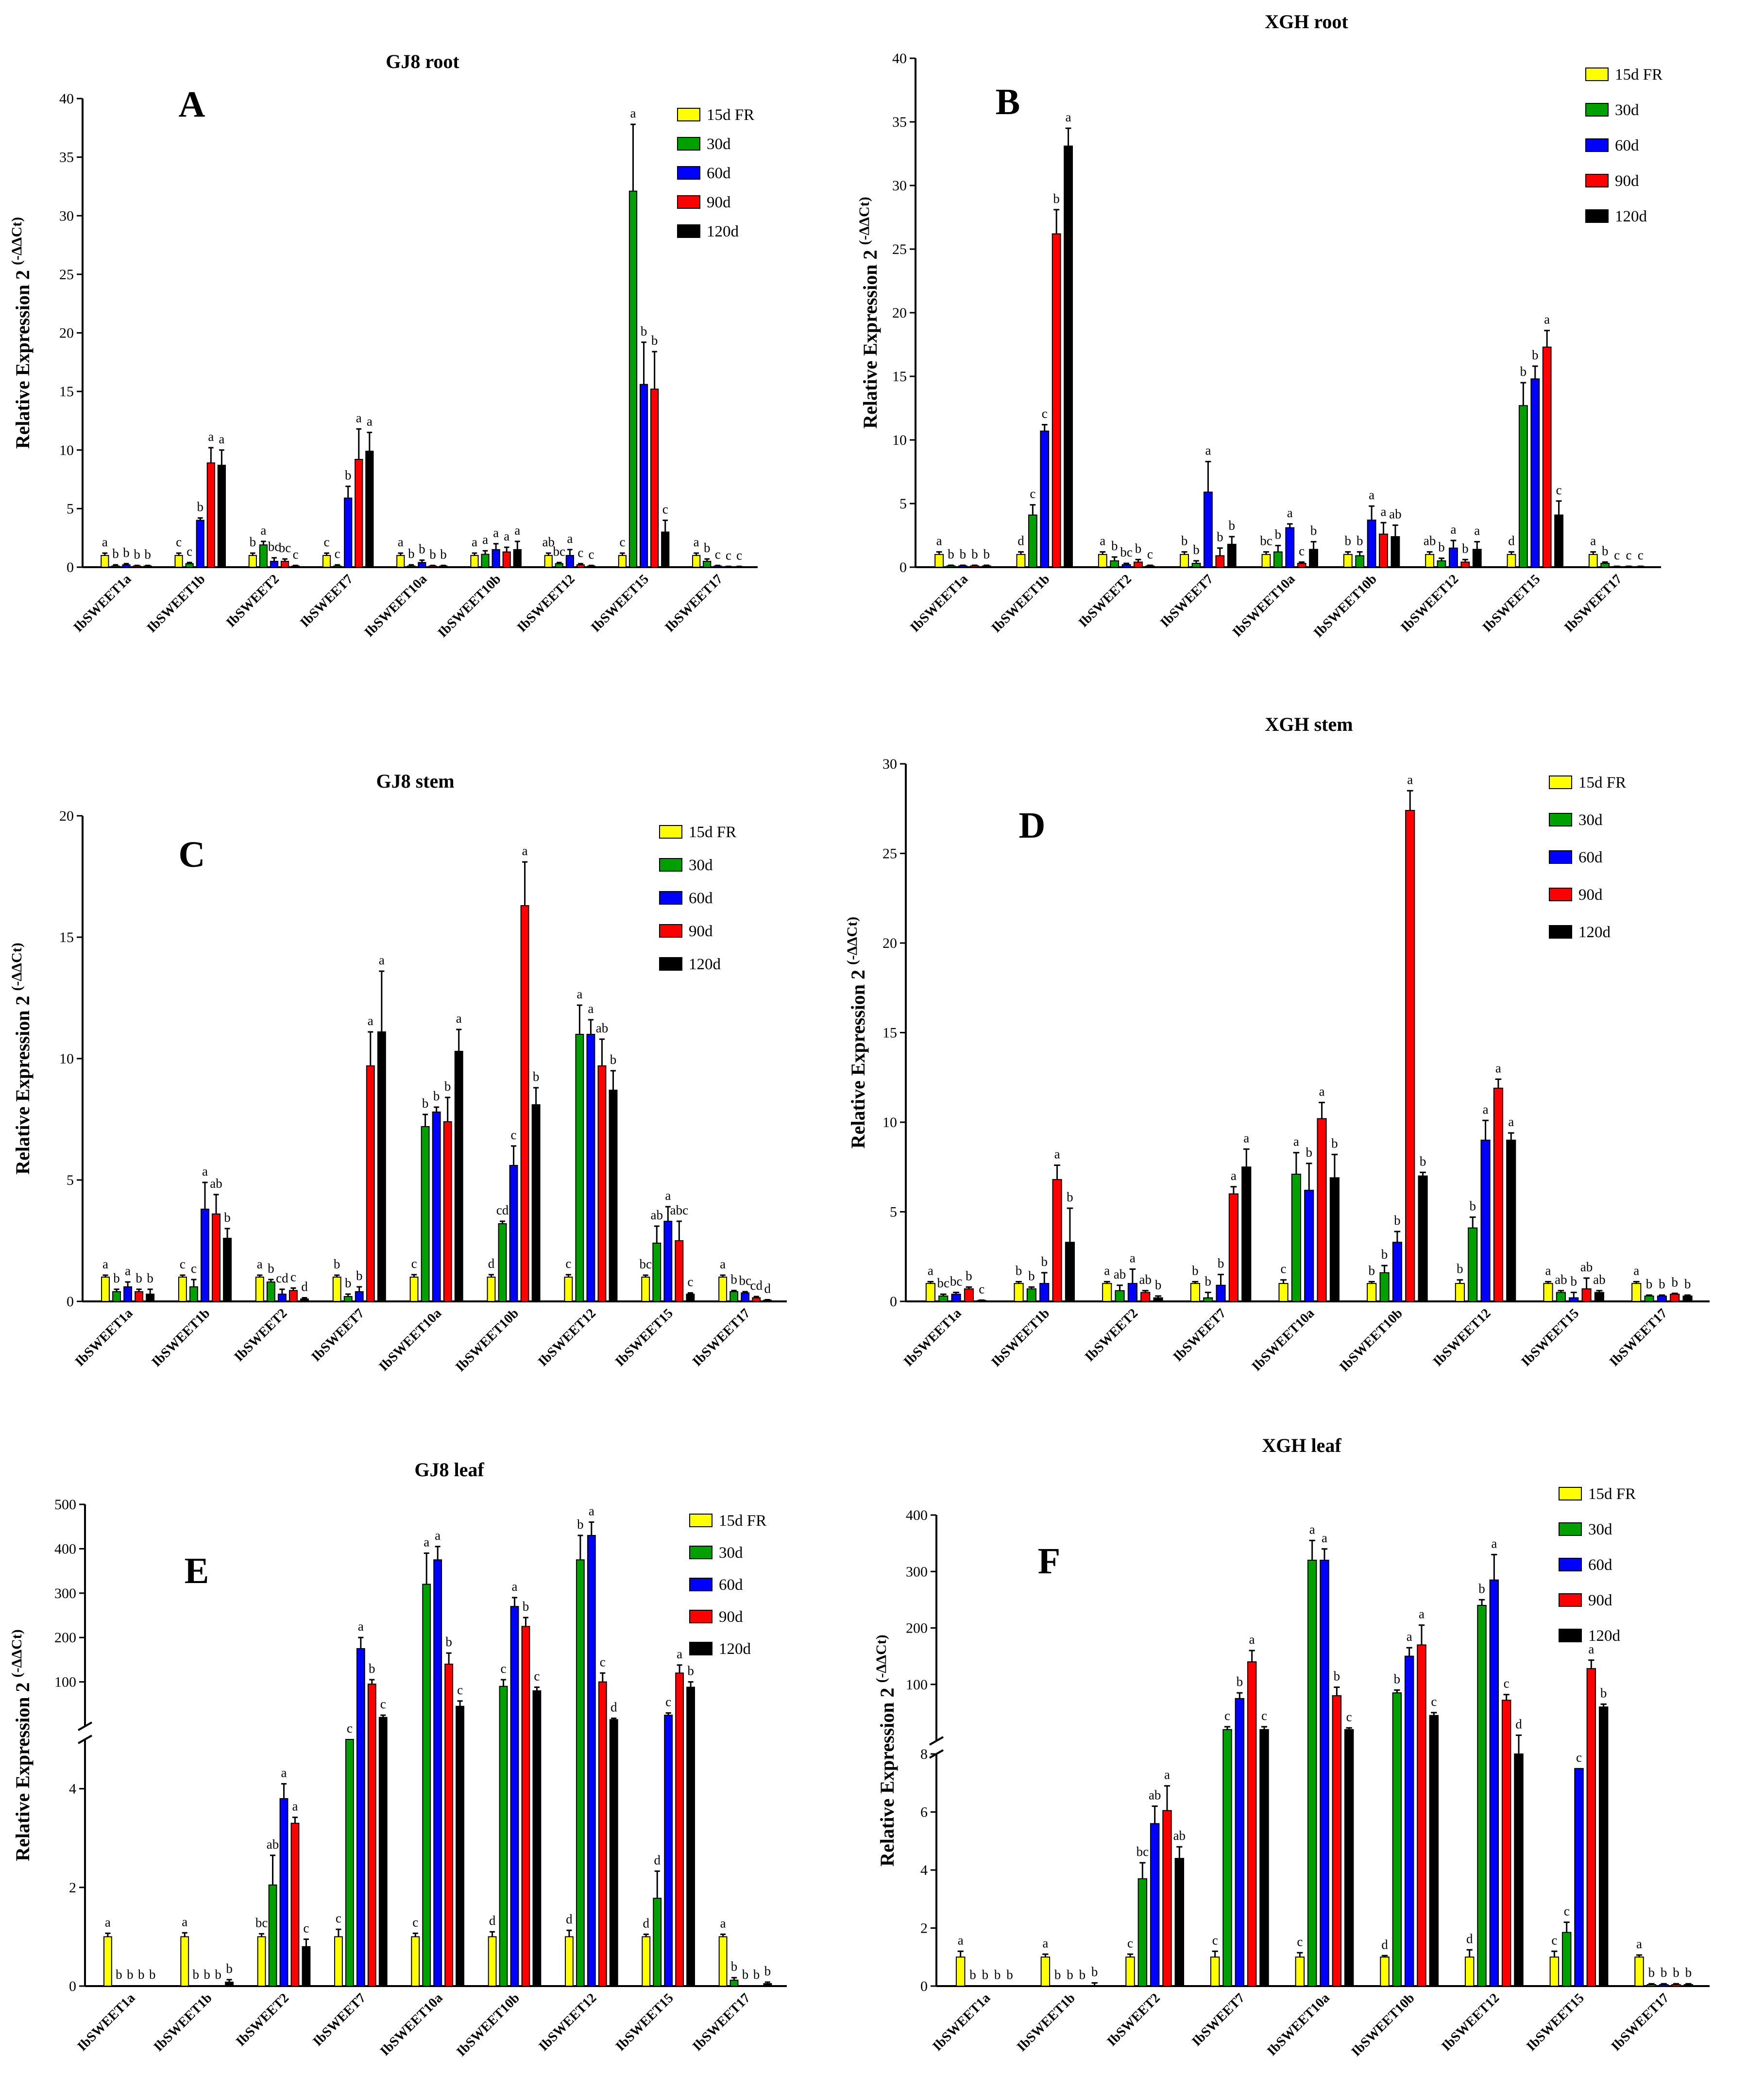 Image resolution: width=1764 pixels, height=2073 pixels. Describe the element at coordinates (917, 1572) in the screenshot. I see `y-tick-label: 300` at that location.